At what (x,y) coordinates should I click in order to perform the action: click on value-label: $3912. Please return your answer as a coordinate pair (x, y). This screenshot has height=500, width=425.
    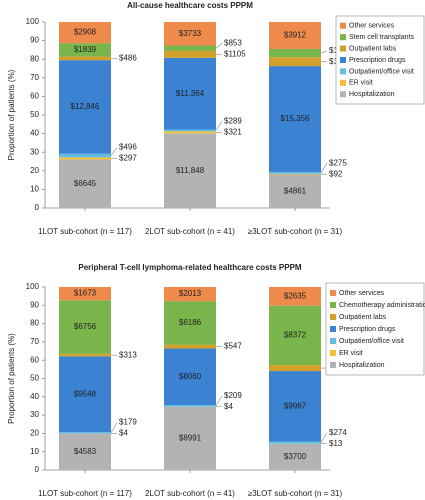
    Looking at the image, I should click on (295, 35).